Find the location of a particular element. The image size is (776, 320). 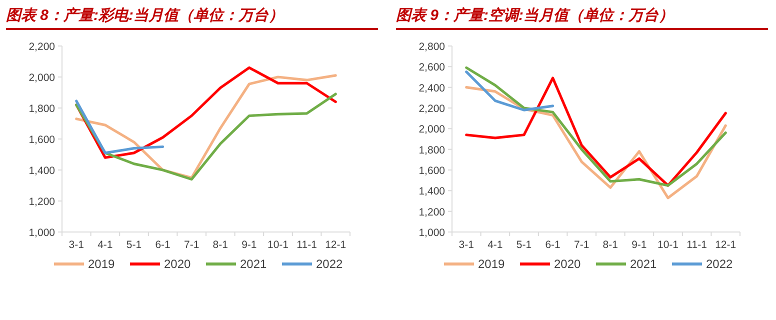

y-tick-label: 2,600 is located at coordinates (432, 68).